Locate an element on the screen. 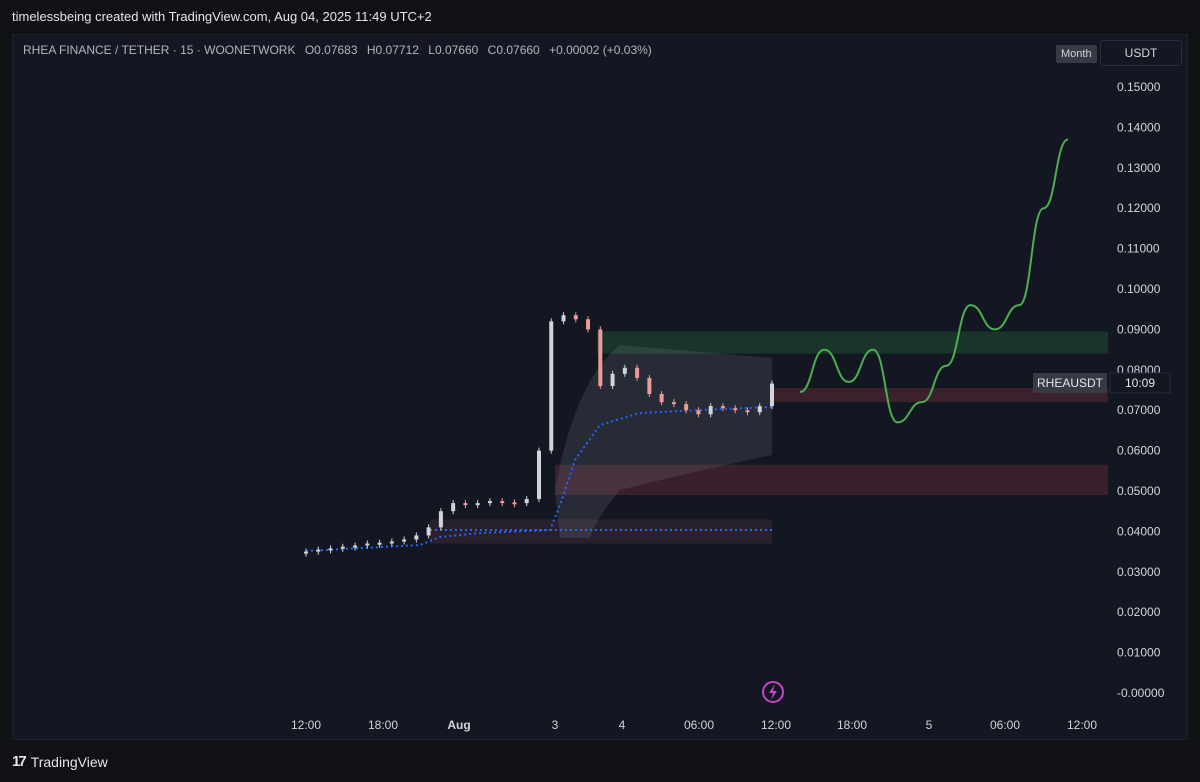 Image resolution: width=1200 pixels, height=782 pixels. x-tick-label: 06:00 is located at coordinates (699, 725).